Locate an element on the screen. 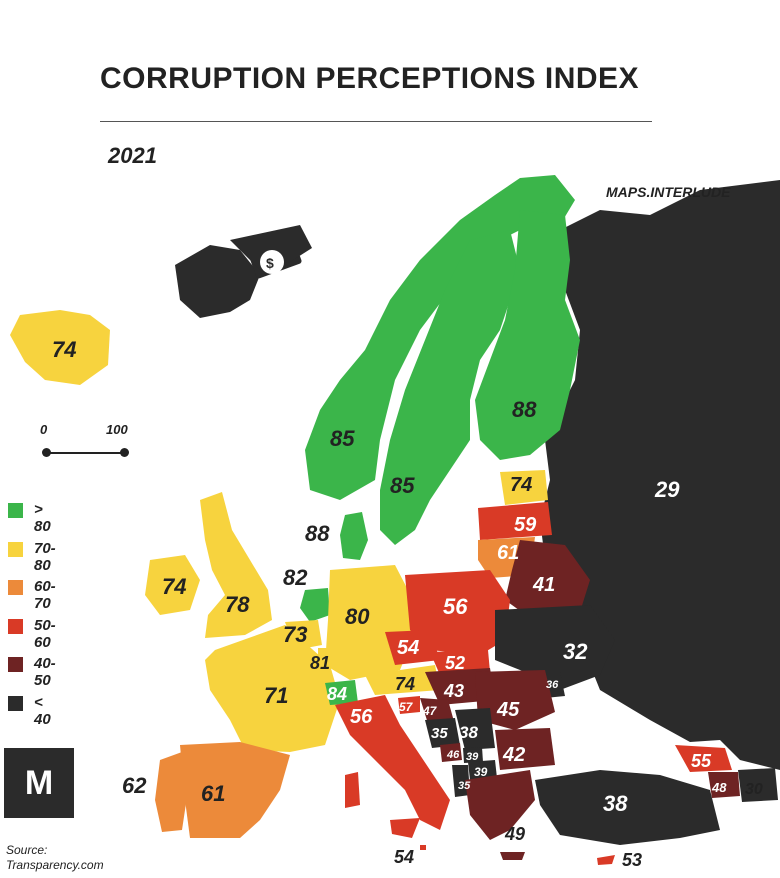 The height and width of the screenshot is (878, 780). region-france is located at coordinates (272, 688).